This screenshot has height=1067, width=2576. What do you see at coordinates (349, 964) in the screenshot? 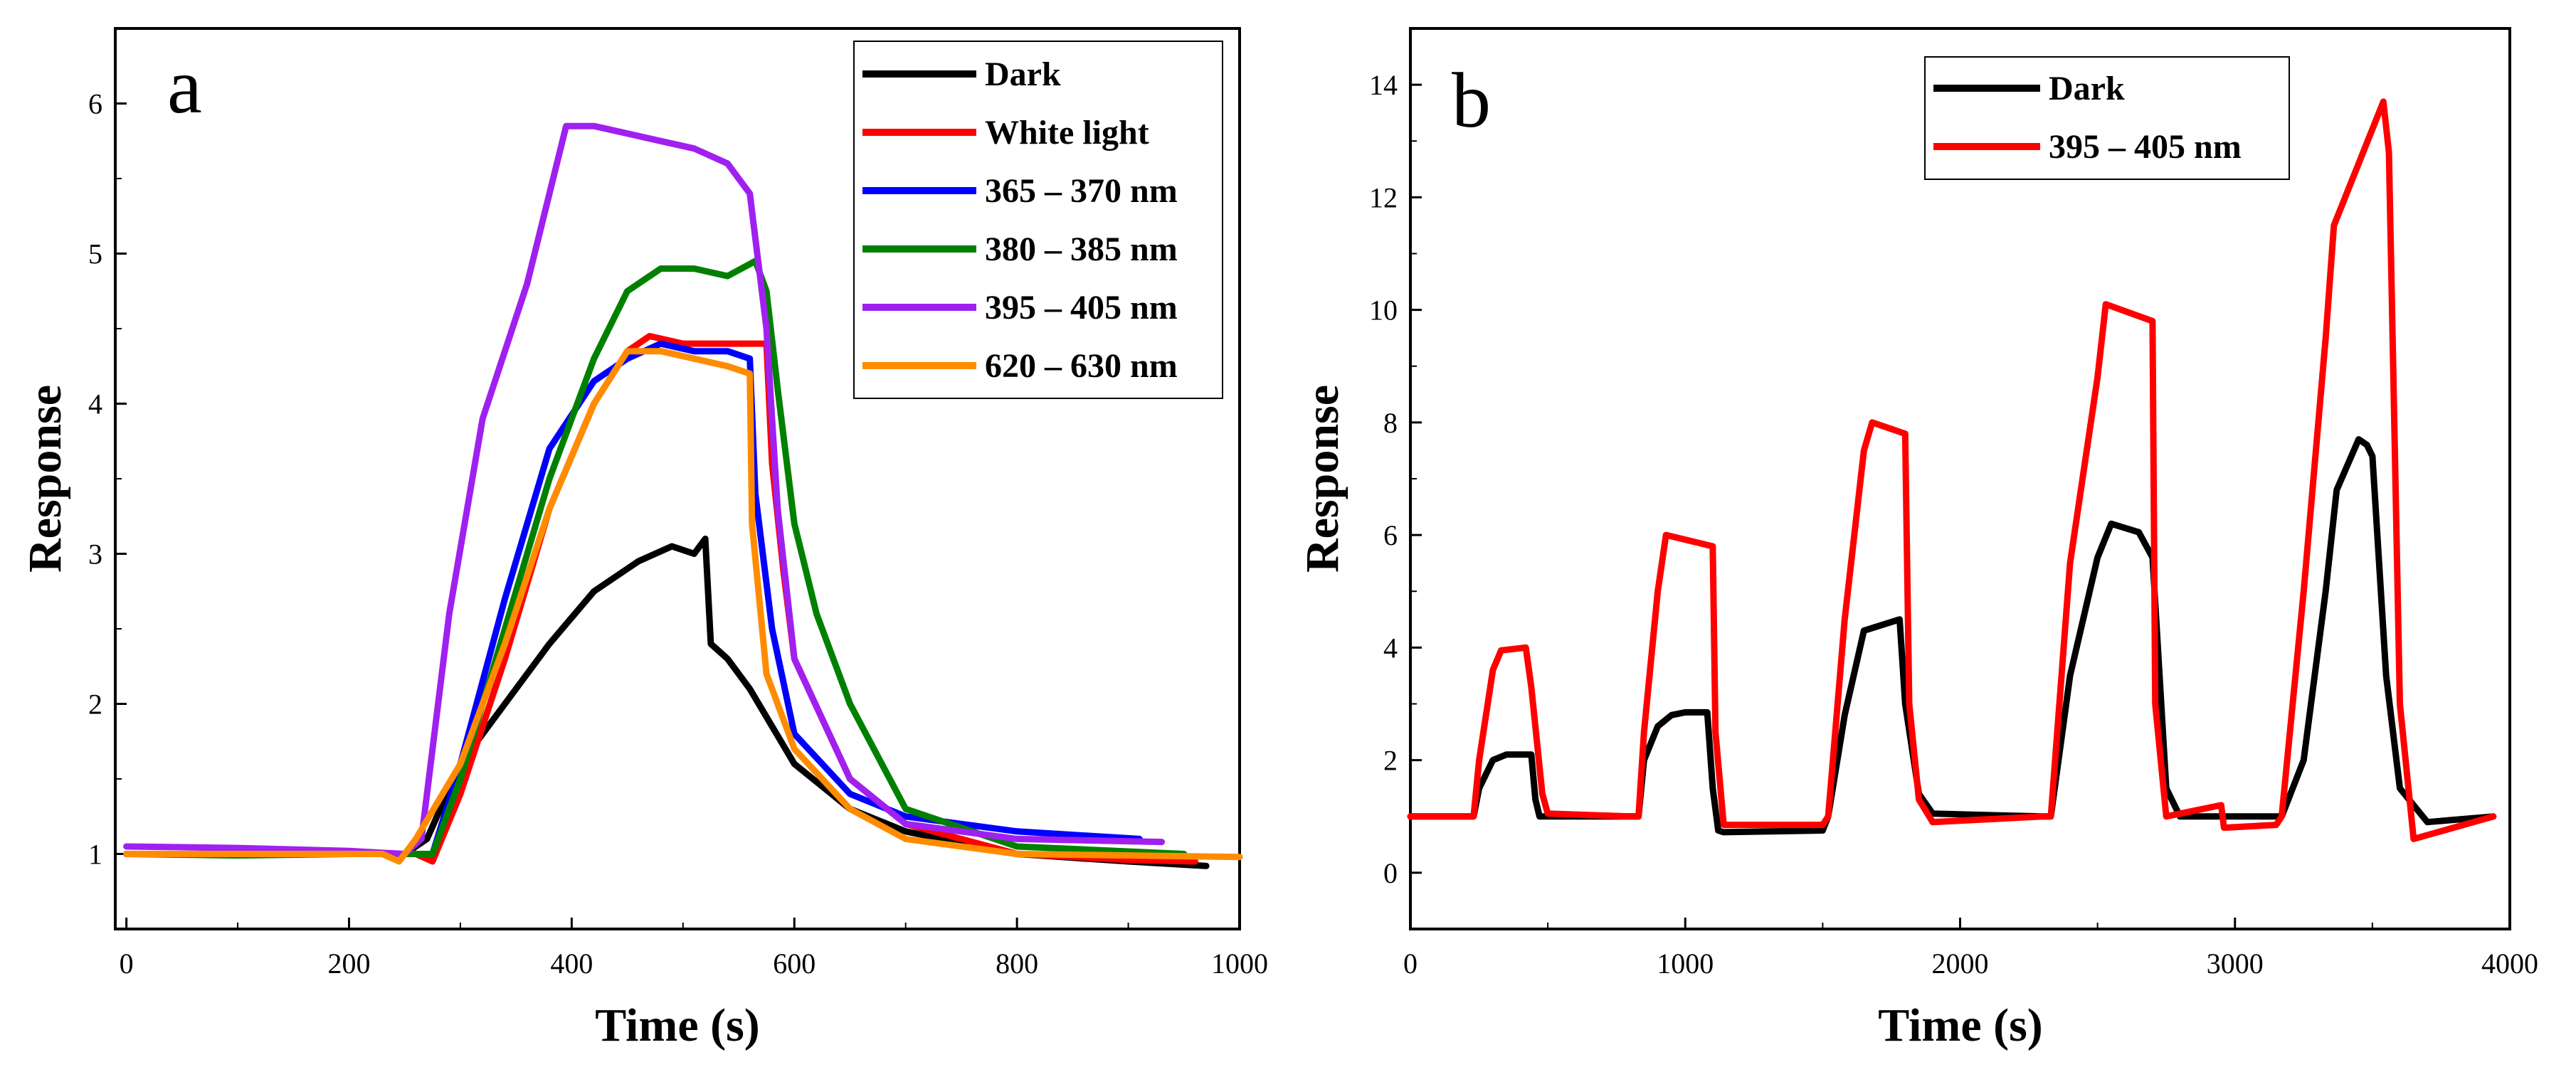
I see `x-tick-label: 200` at bounding box center [349, 964].